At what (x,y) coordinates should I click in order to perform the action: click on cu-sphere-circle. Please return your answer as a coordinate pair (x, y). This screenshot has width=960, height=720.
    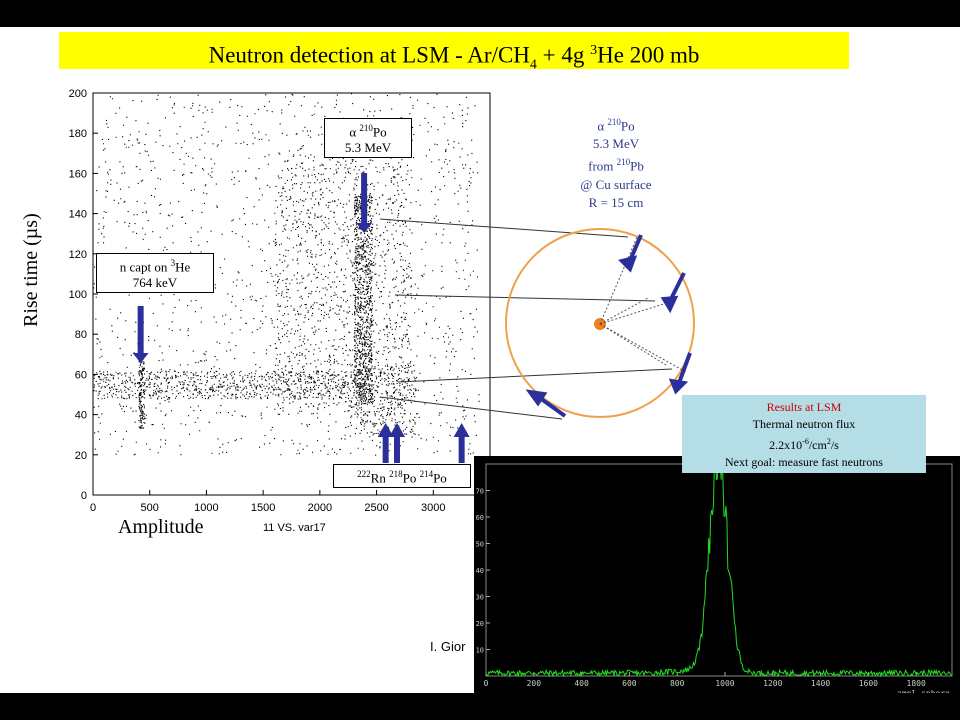
    Looking at the image, I should click on (600, 323).